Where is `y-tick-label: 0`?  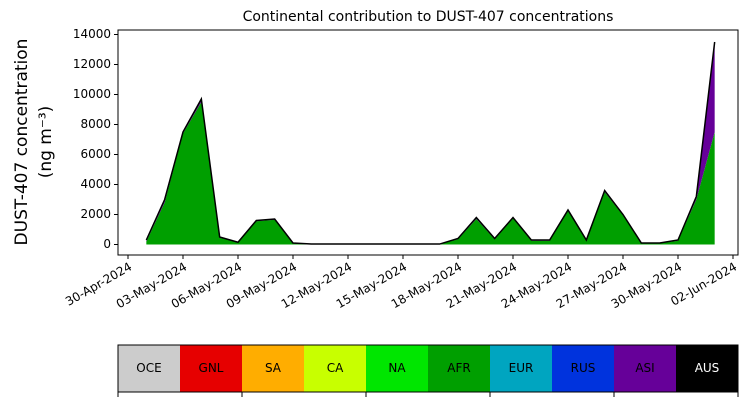 y-tick-label: 0 is located at coordinates (107, 244).